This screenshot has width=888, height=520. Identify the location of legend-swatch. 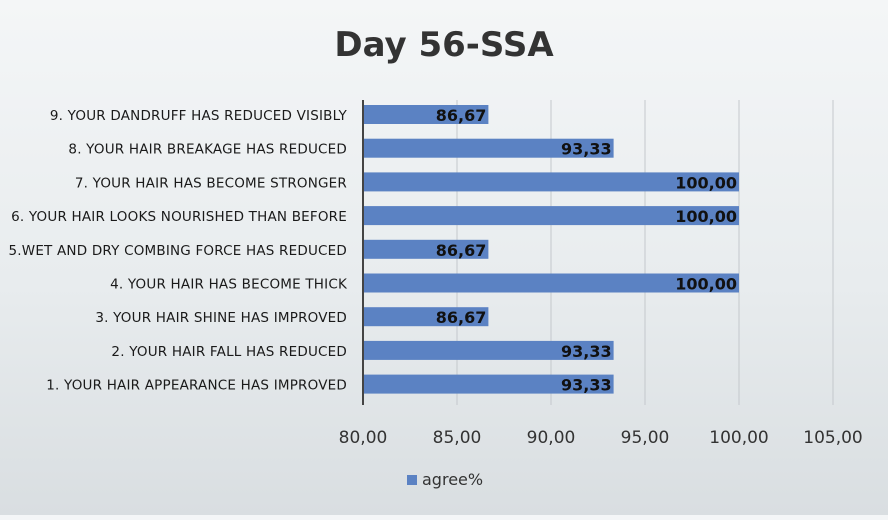
(412, 480).